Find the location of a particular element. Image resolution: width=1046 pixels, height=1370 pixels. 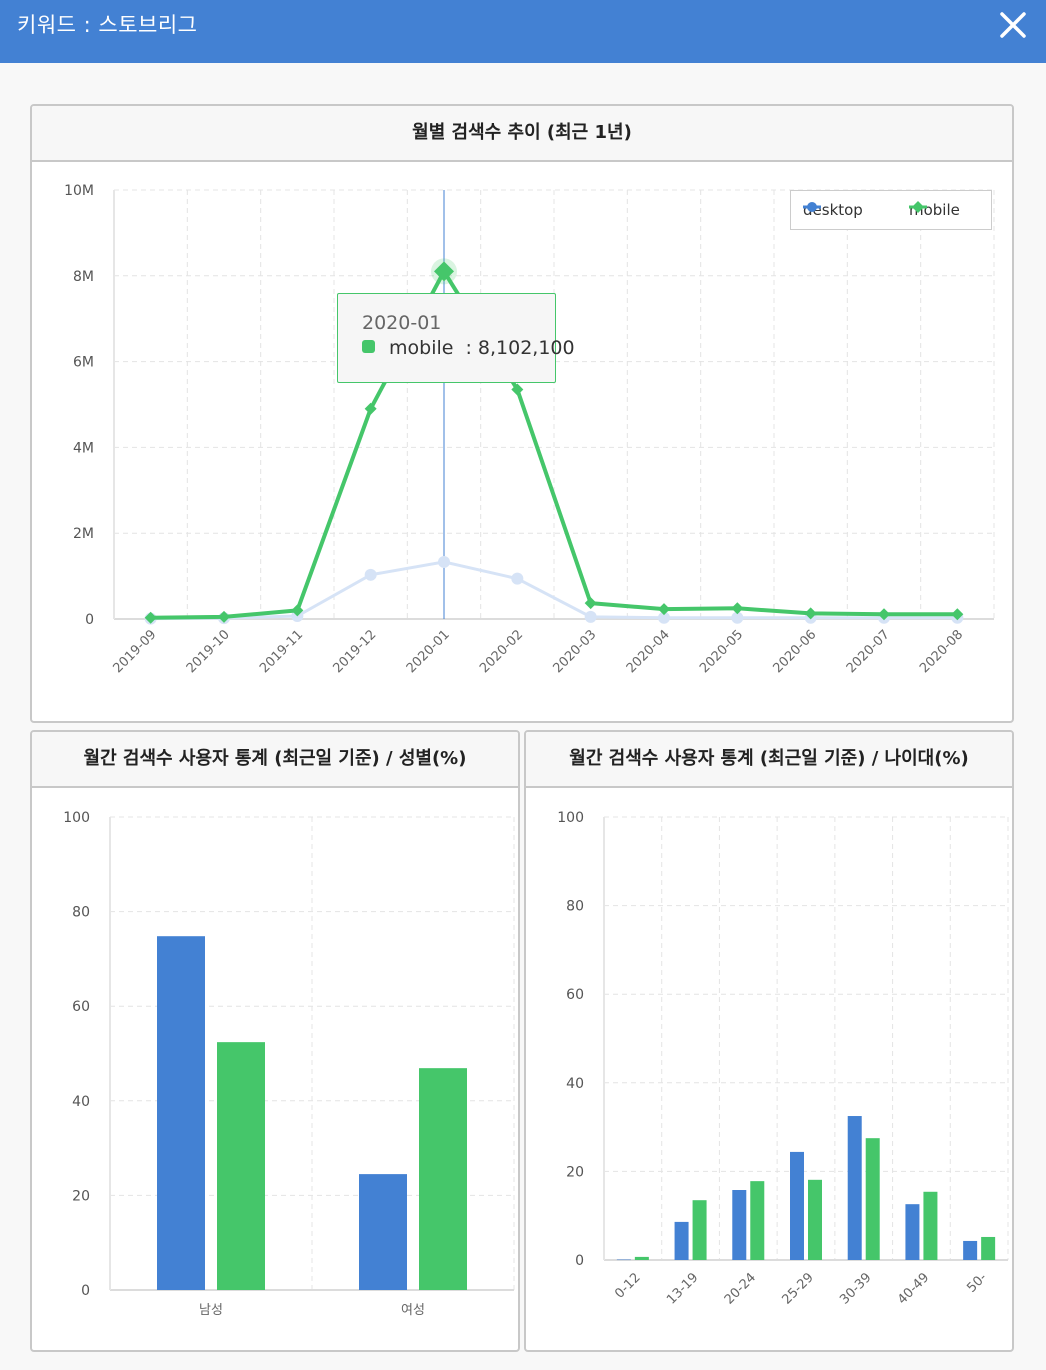

x-tick-label: 2020-04 is located at coordinates (648, 651).